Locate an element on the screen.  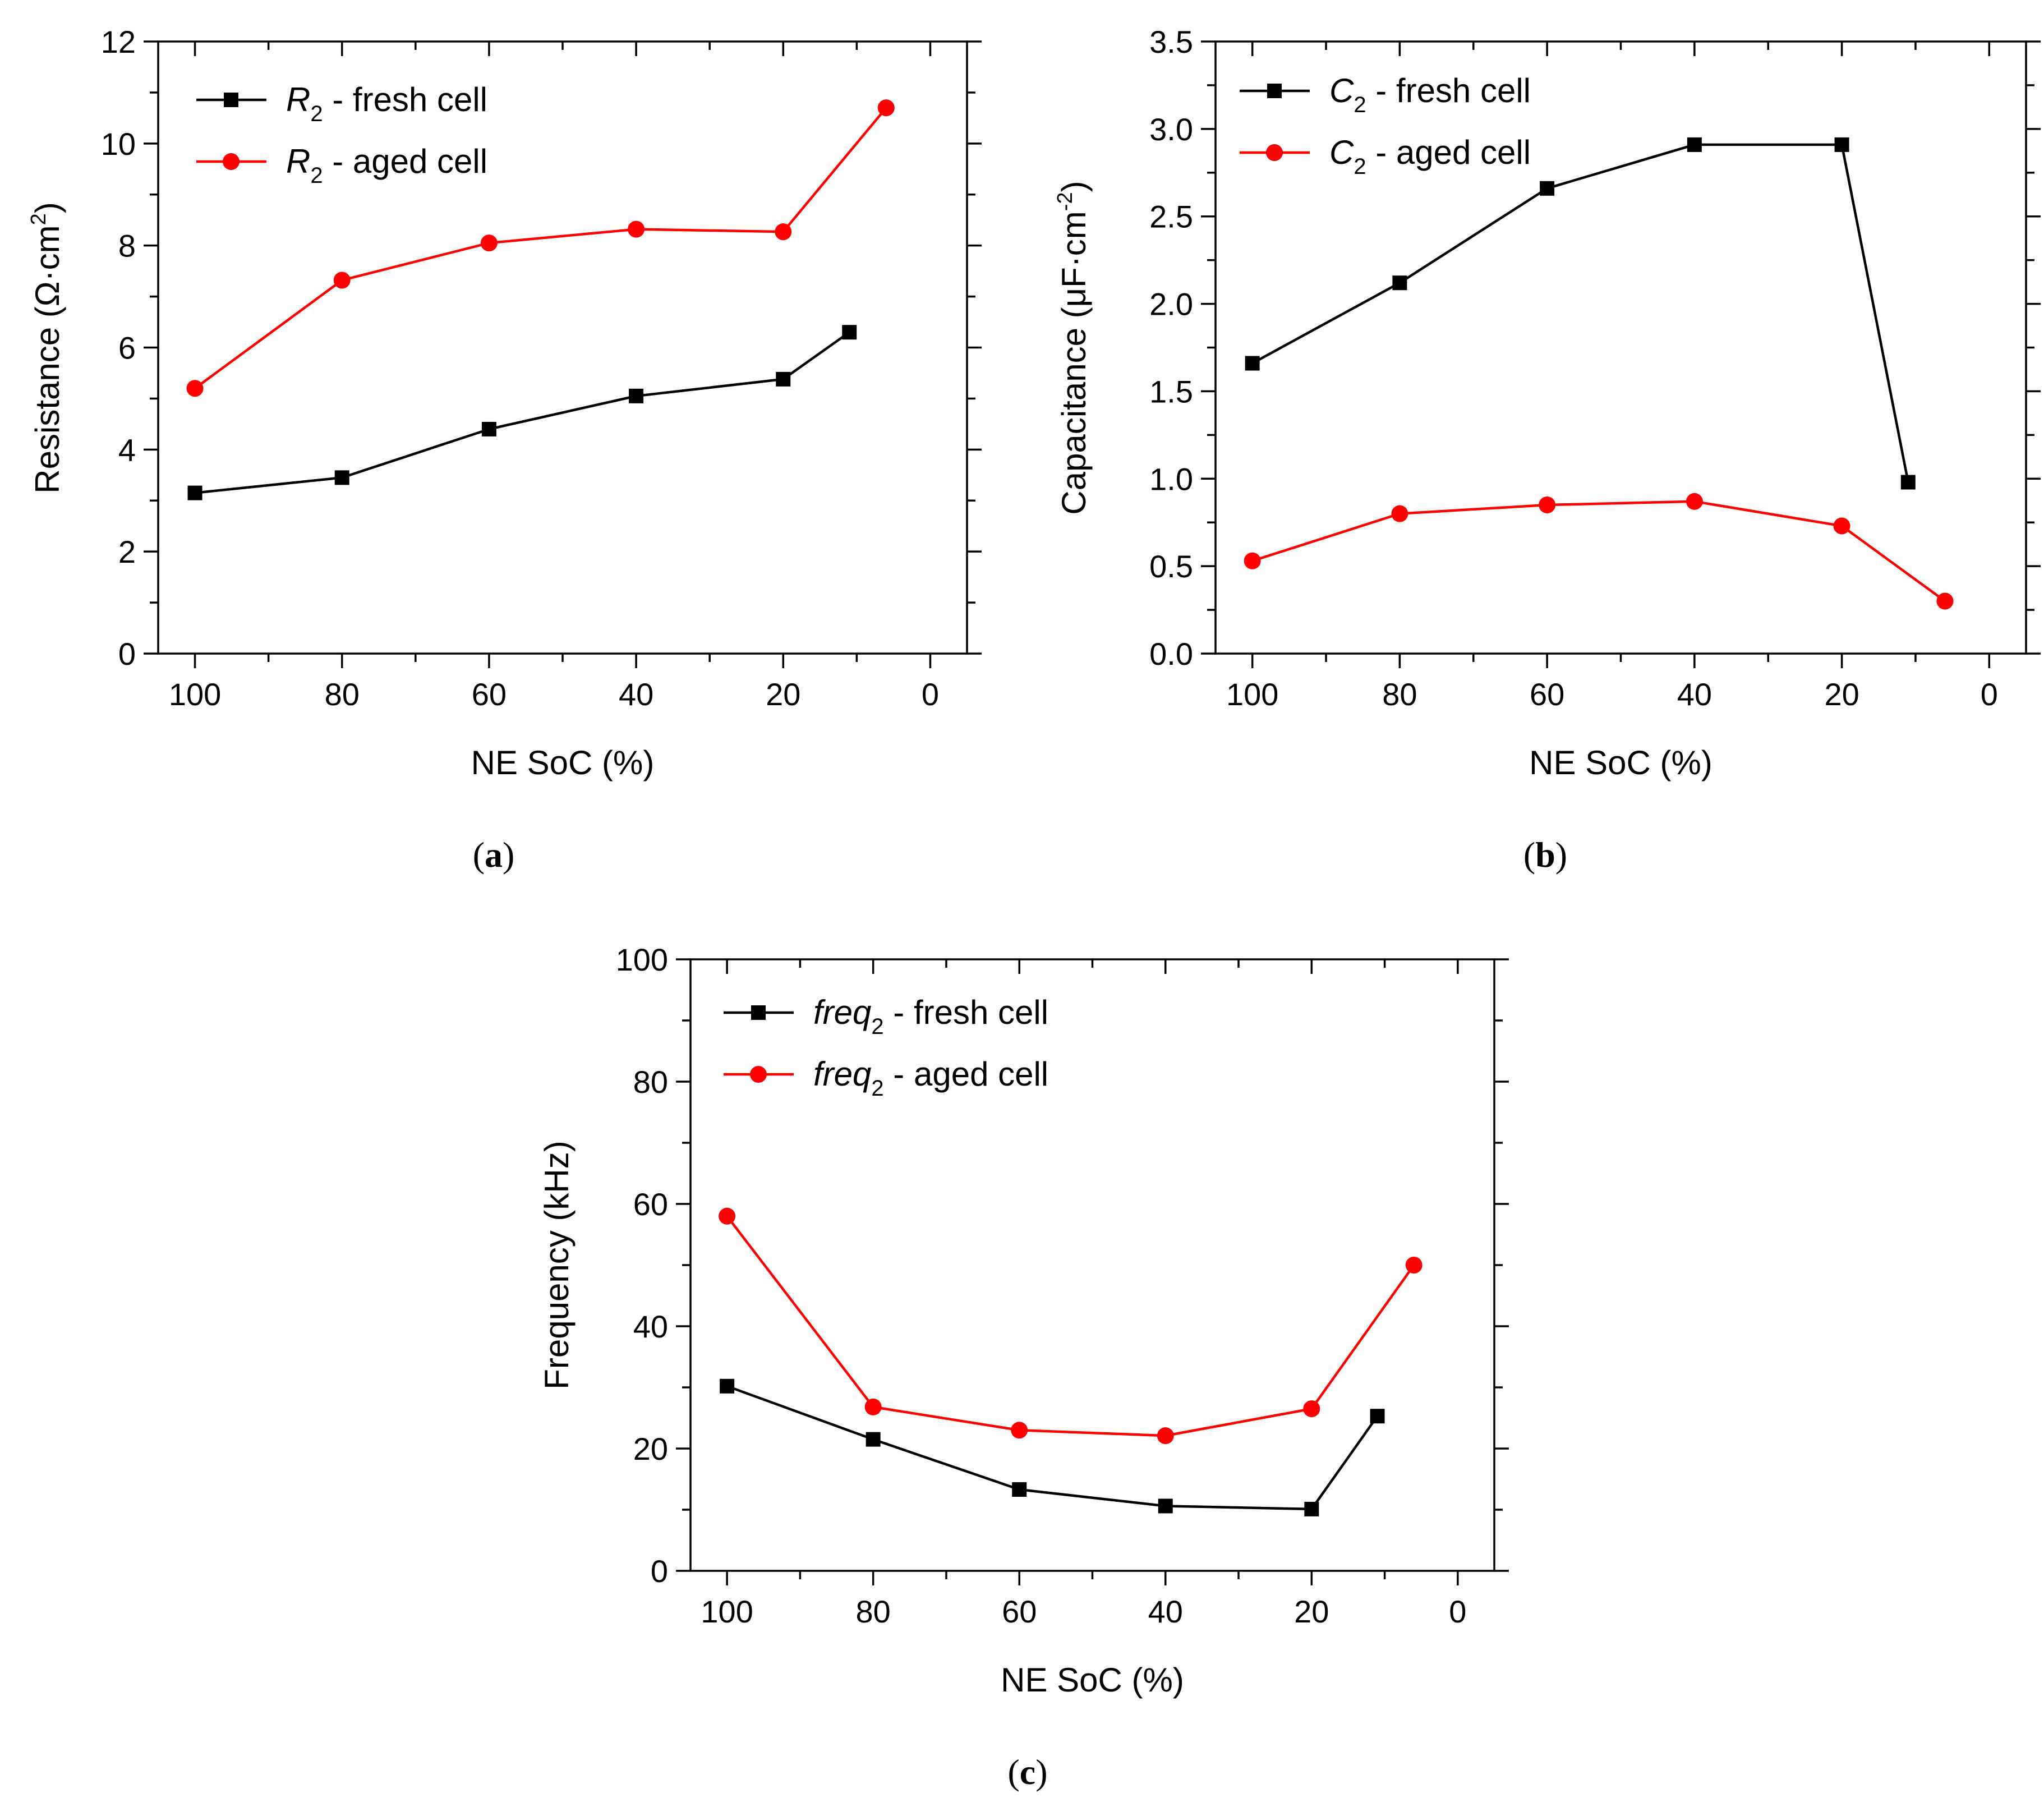
y-axis-title-main: Frequency (kHz) is located at coordinates (557, 1265).